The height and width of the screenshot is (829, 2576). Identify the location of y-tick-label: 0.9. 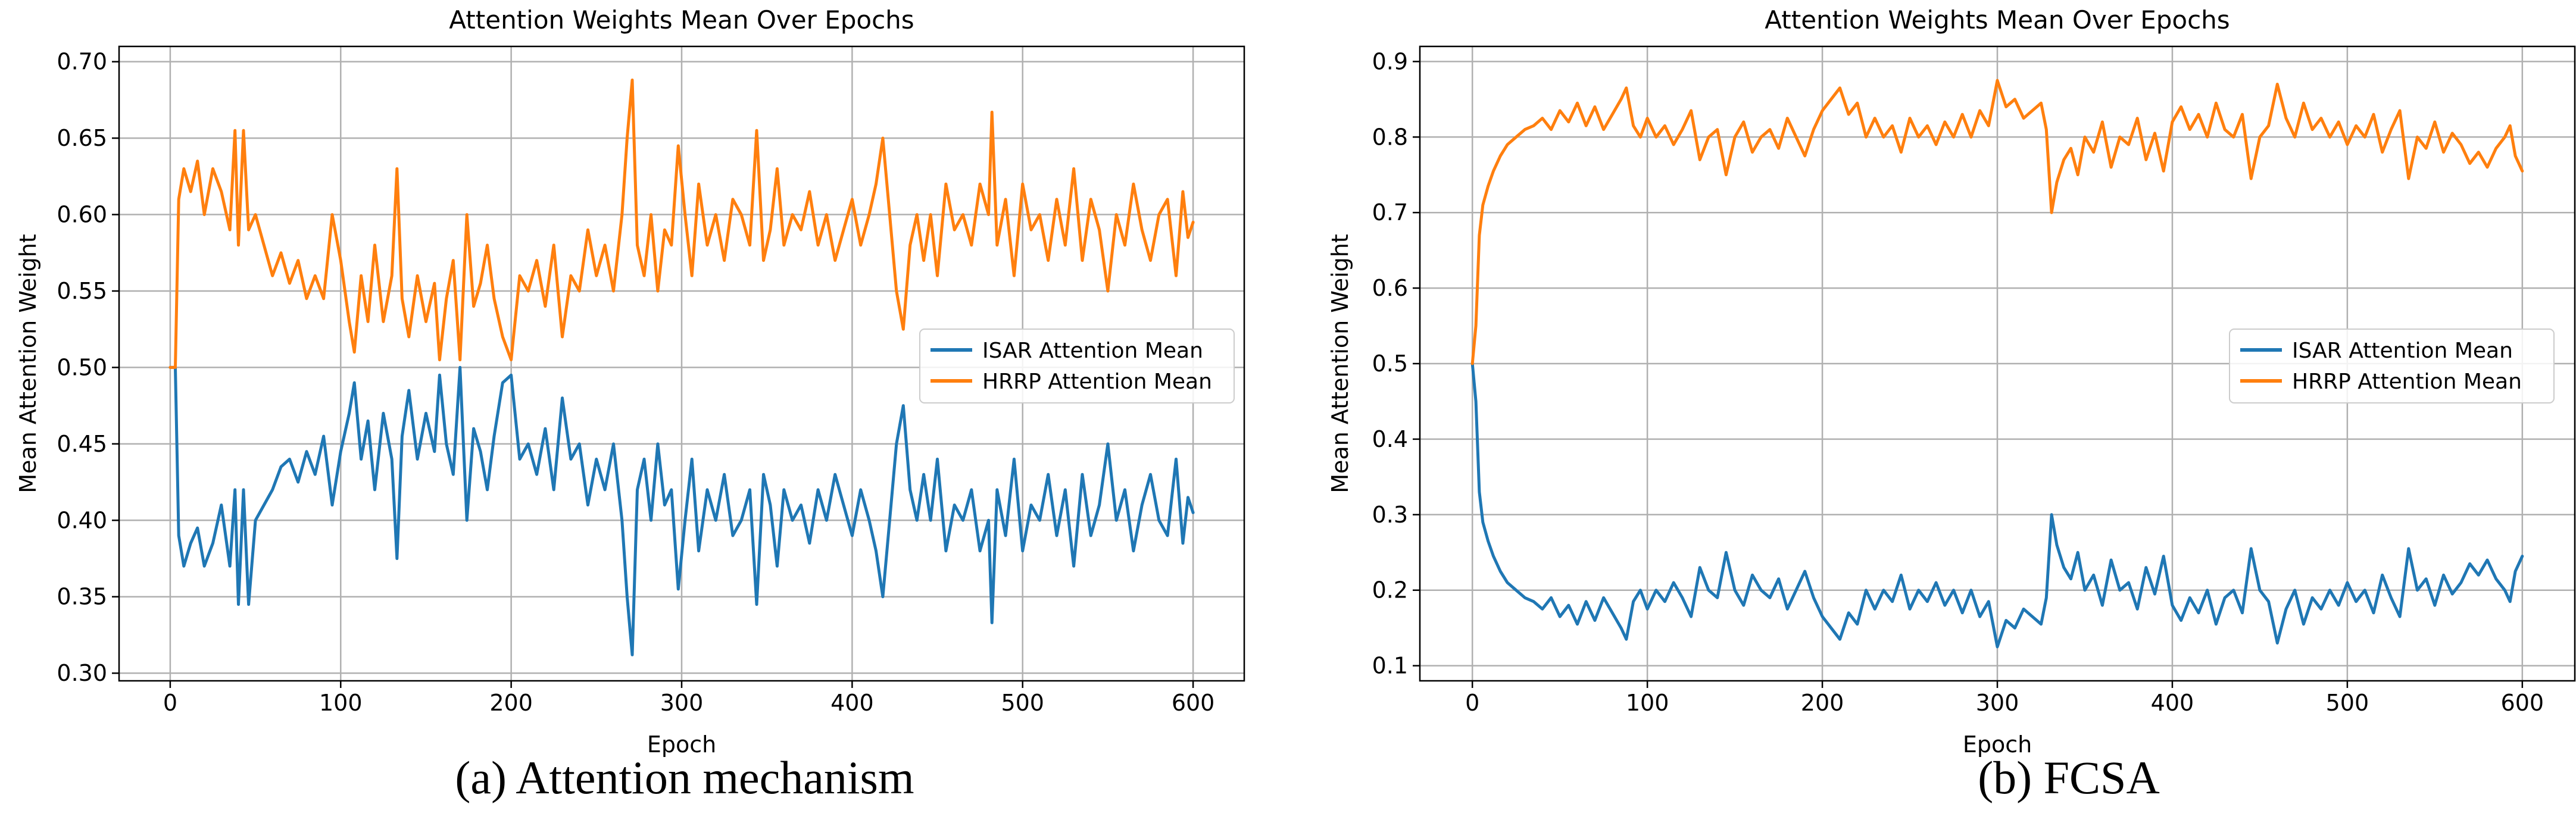
(1390, 61).